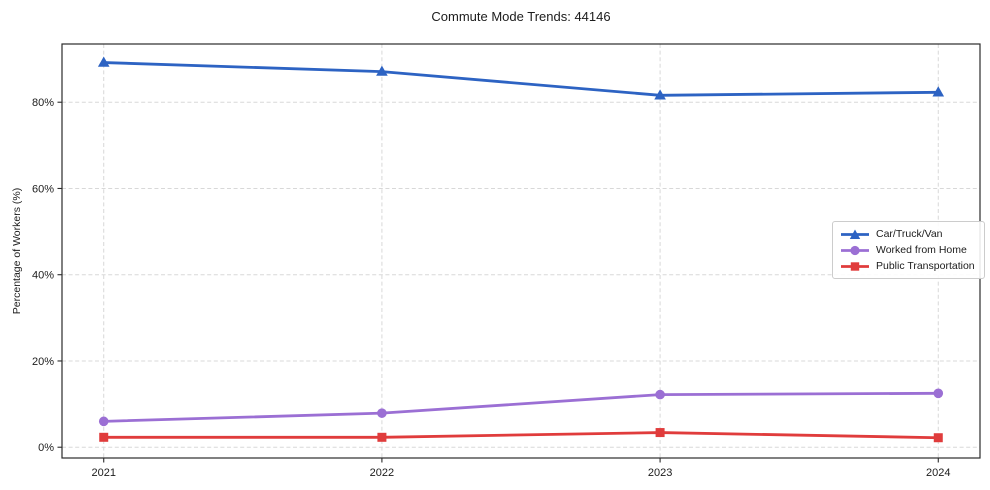 The width and height of the screenshot is (990, 490). What do you see at coordinates (382, 473) in the screenshot?
I see `x-tick-label: 2022` at bounding box center [382, 473].